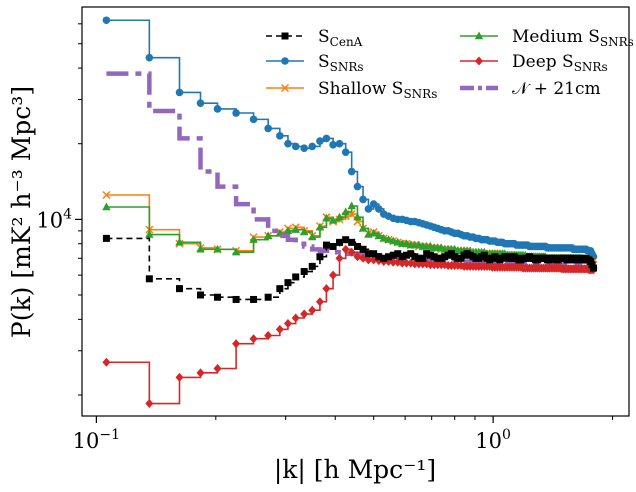 The height and width of the screenshot is (492, 636). What do you see at coordinates (493, 440) in the screenshot?
I see `x-tick-label: 10⁰` at bounding box center [493, 440].